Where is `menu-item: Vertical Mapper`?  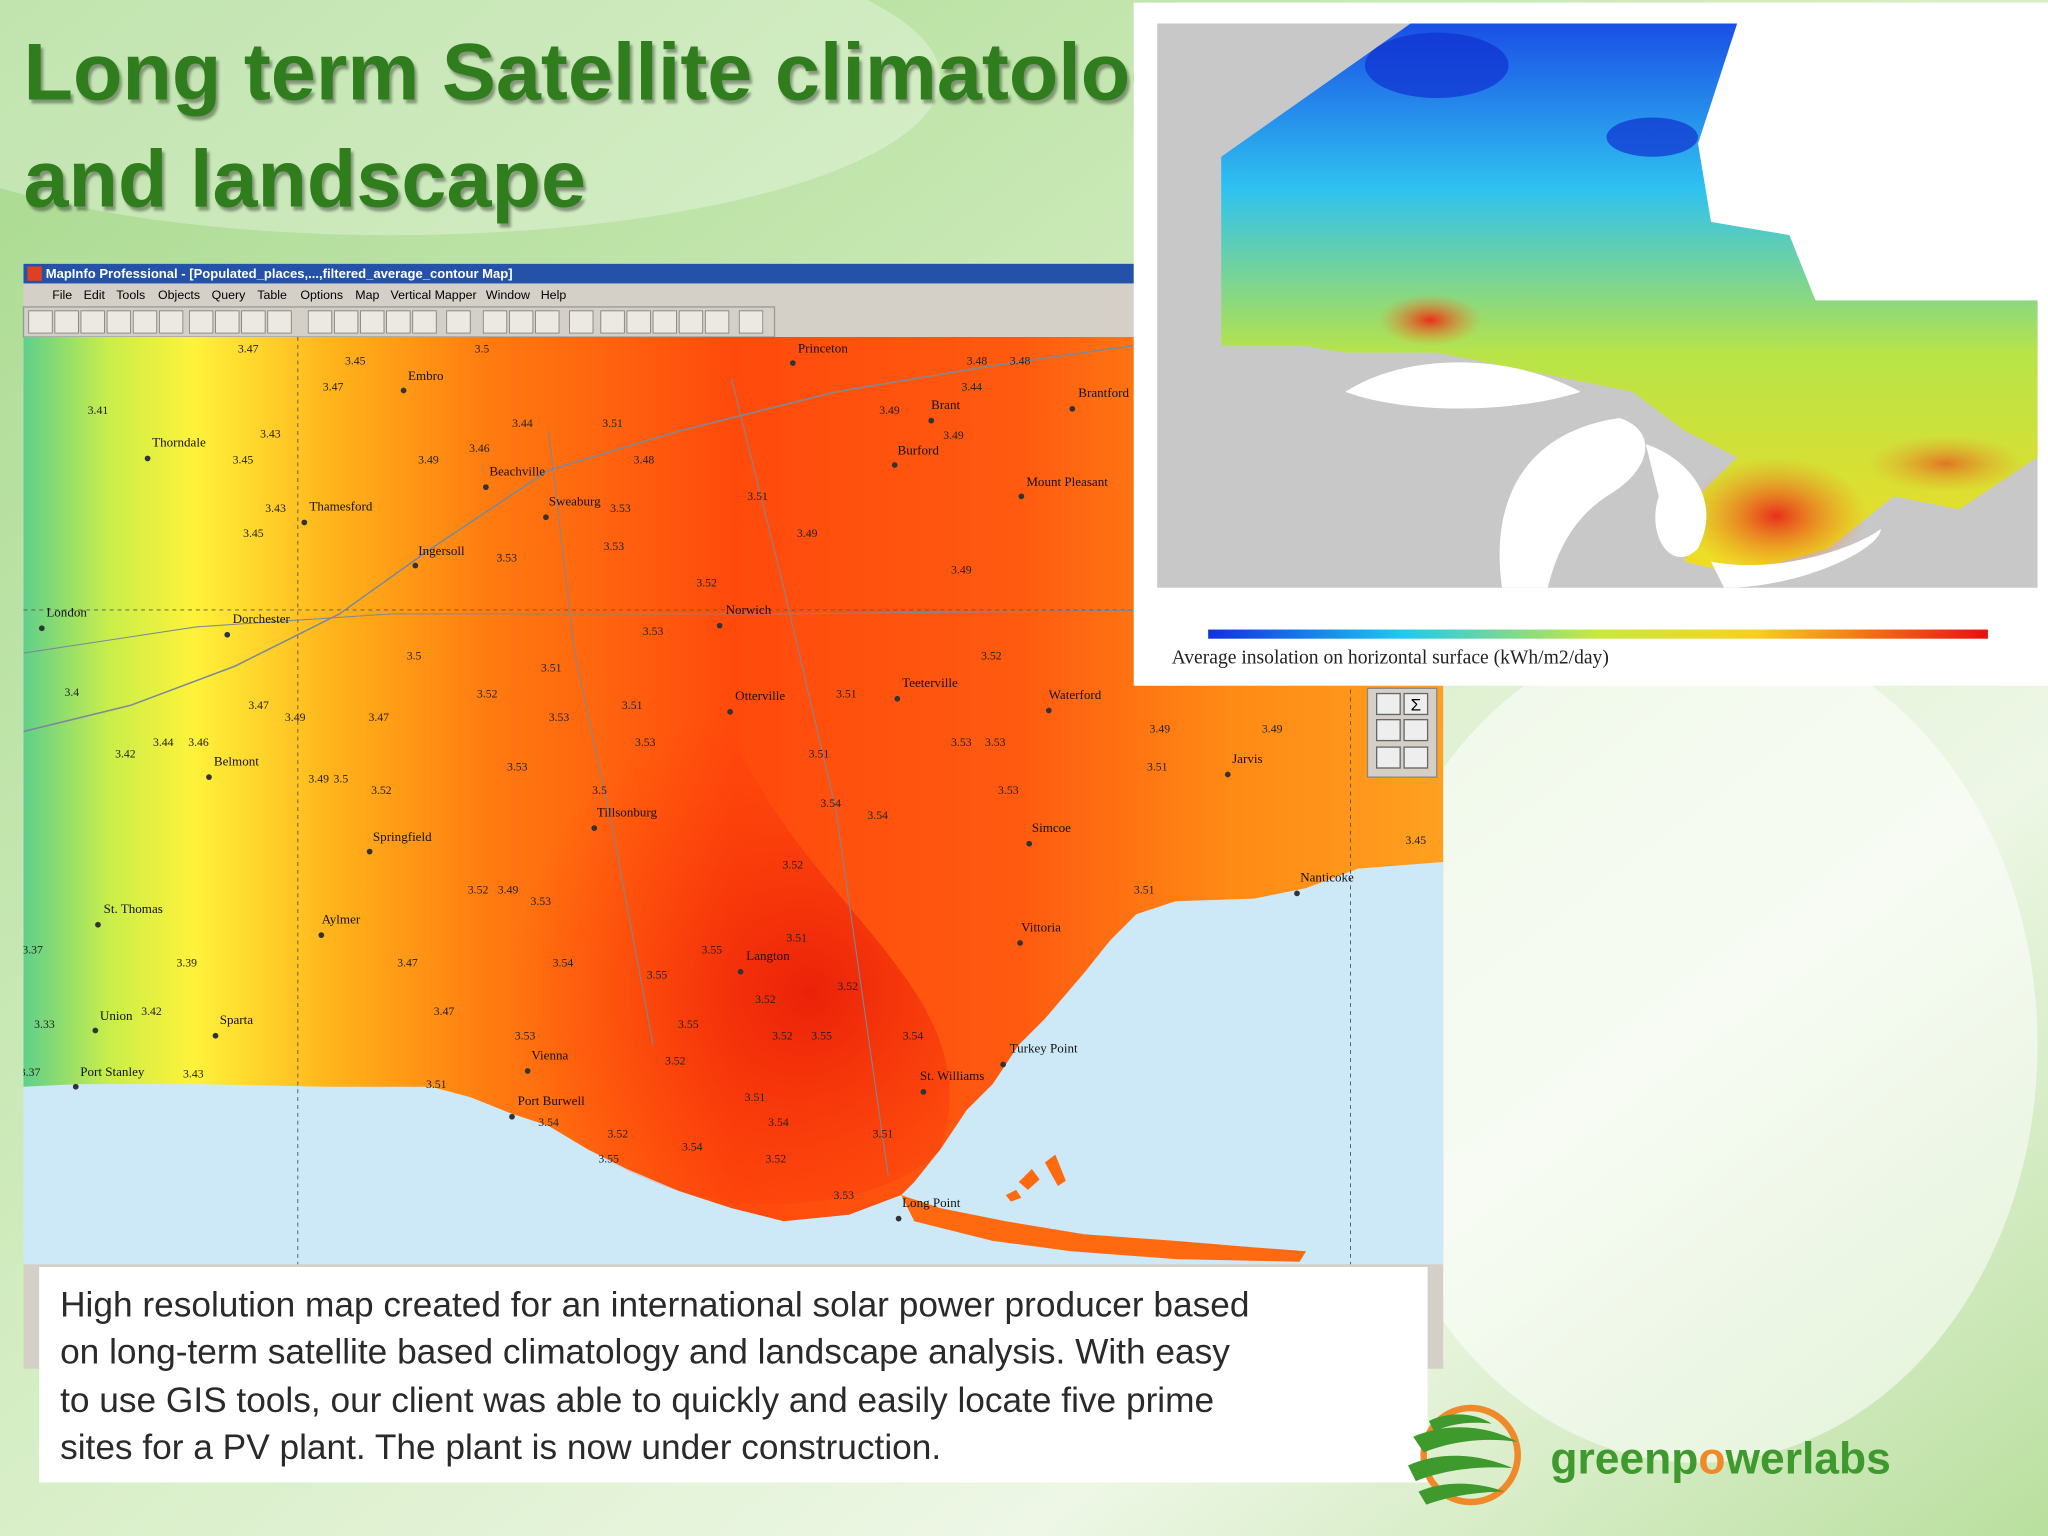
menu-item: Vertical Mapper is located at coordinates (434, 295).